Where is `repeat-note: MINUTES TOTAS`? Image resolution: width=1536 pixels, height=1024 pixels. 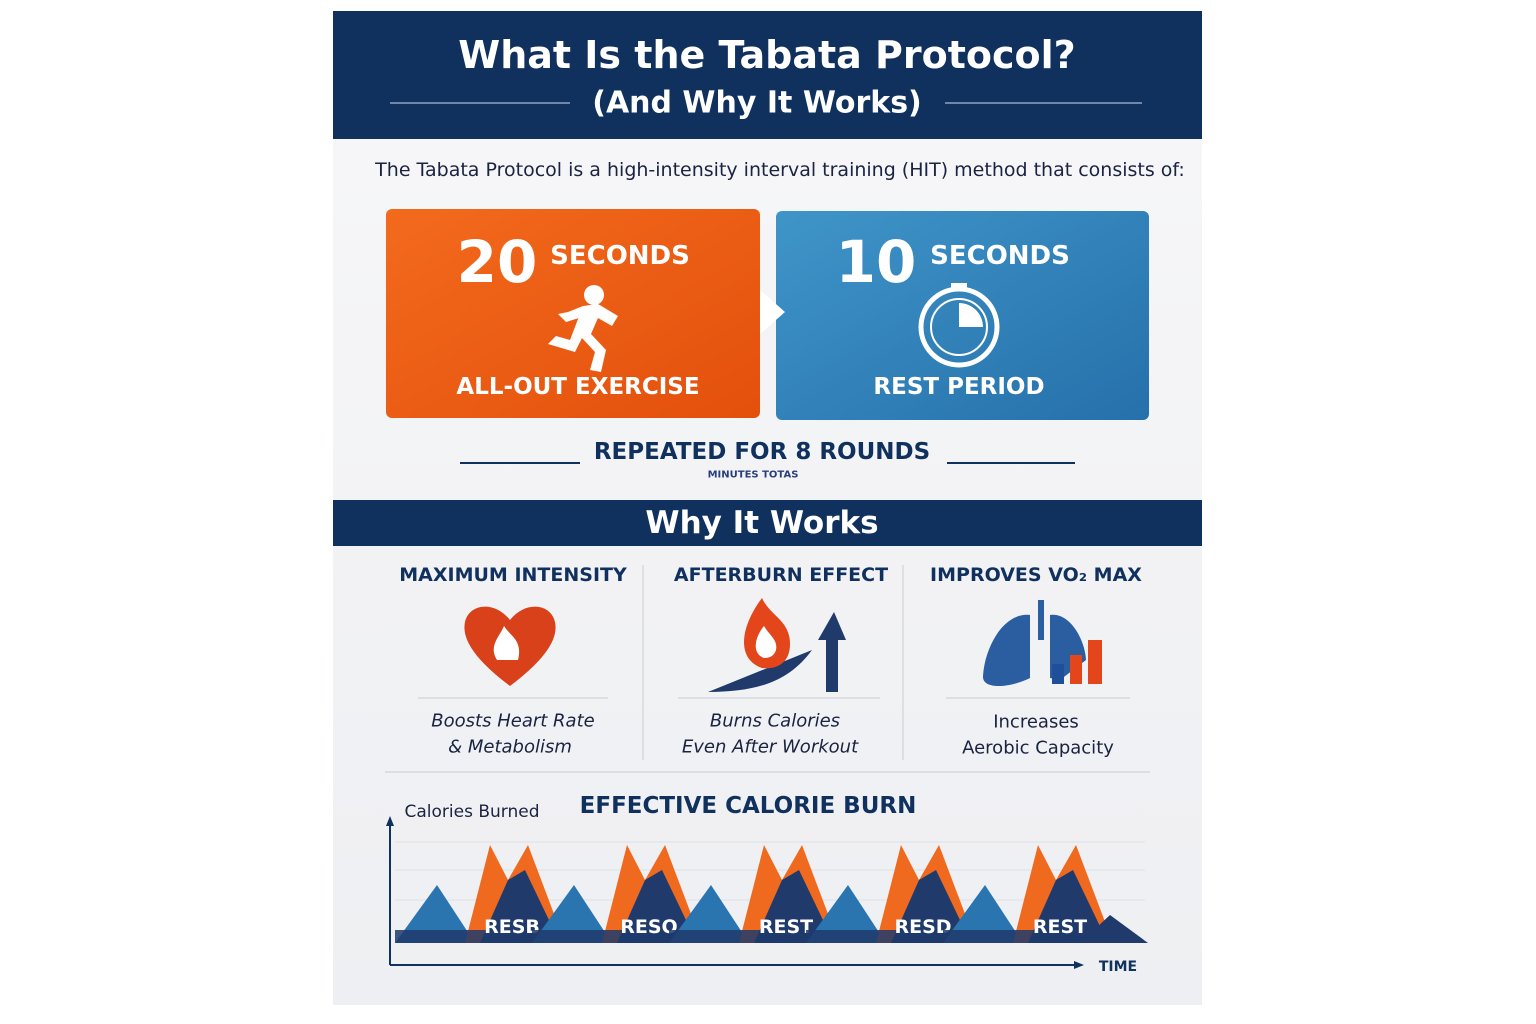
repeat-note: MINUTES TOTAS is located at coordinates (753, 475).